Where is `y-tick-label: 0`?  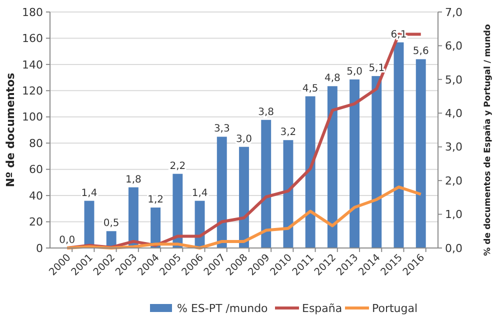
y-tick-label: 0 is located at coordinates (39, 248).